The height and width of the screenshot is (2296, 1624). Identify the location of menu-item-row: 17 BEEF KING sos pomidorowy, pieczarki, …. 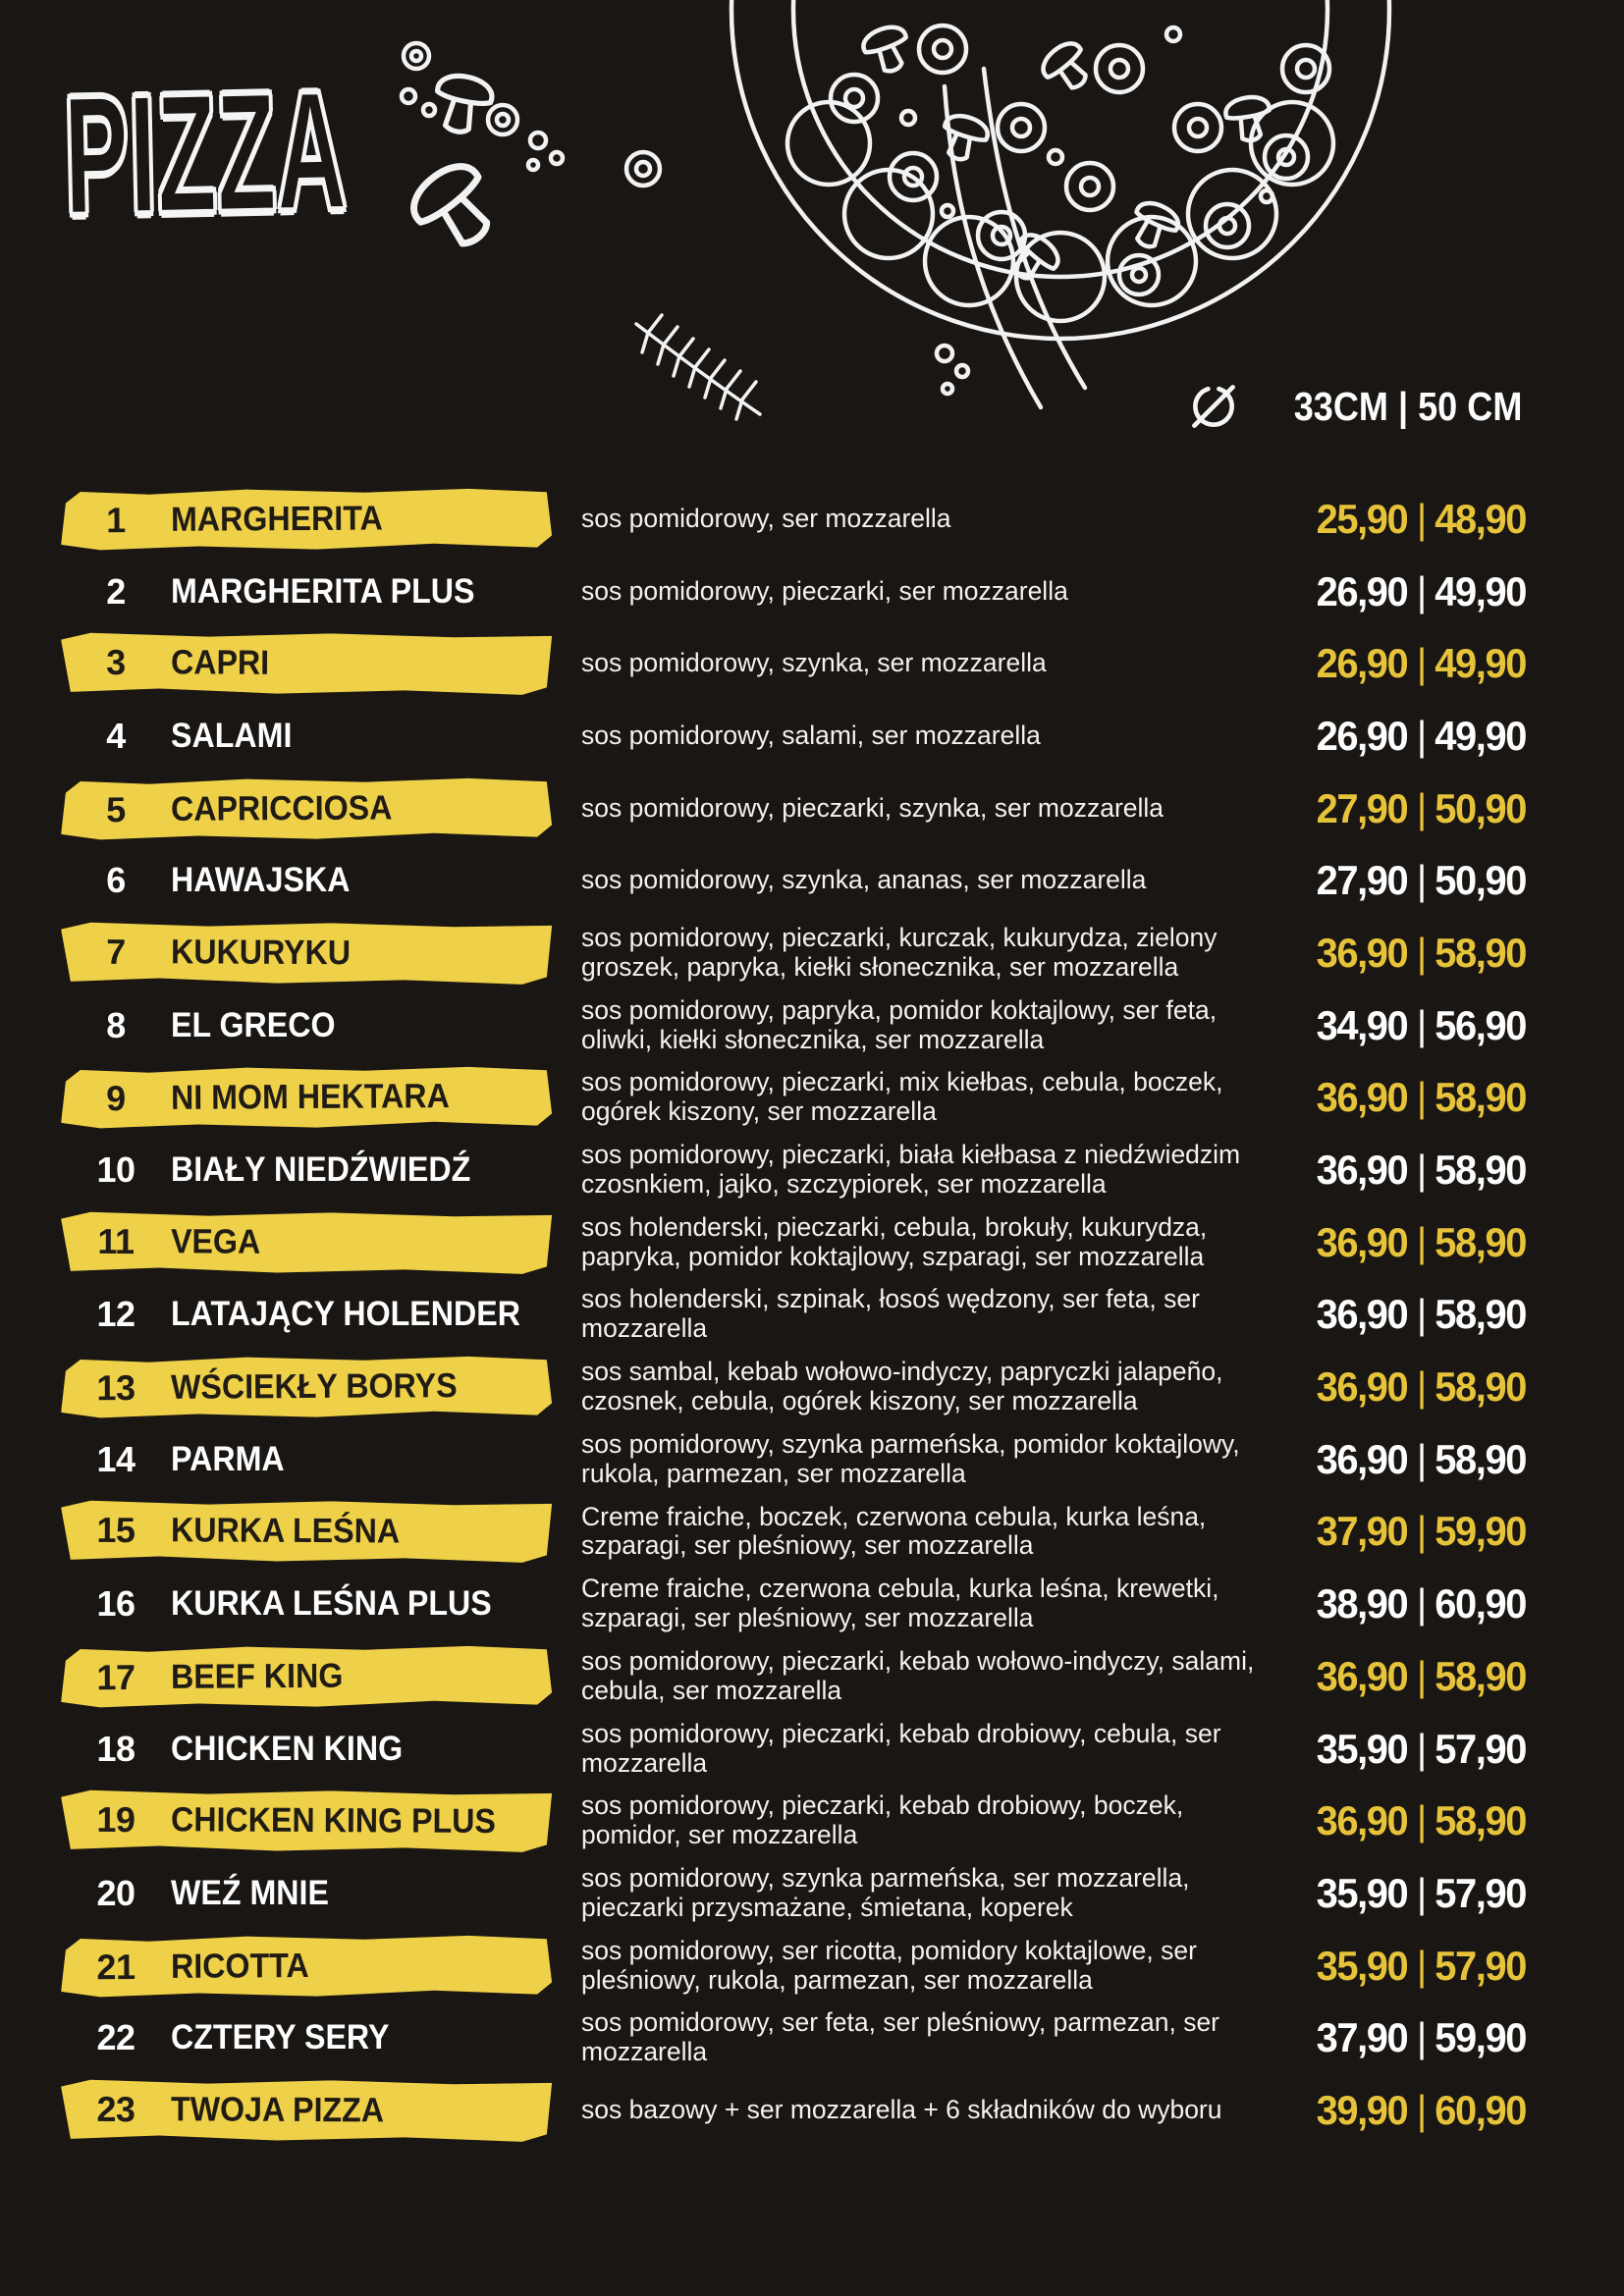
(794, 1676).